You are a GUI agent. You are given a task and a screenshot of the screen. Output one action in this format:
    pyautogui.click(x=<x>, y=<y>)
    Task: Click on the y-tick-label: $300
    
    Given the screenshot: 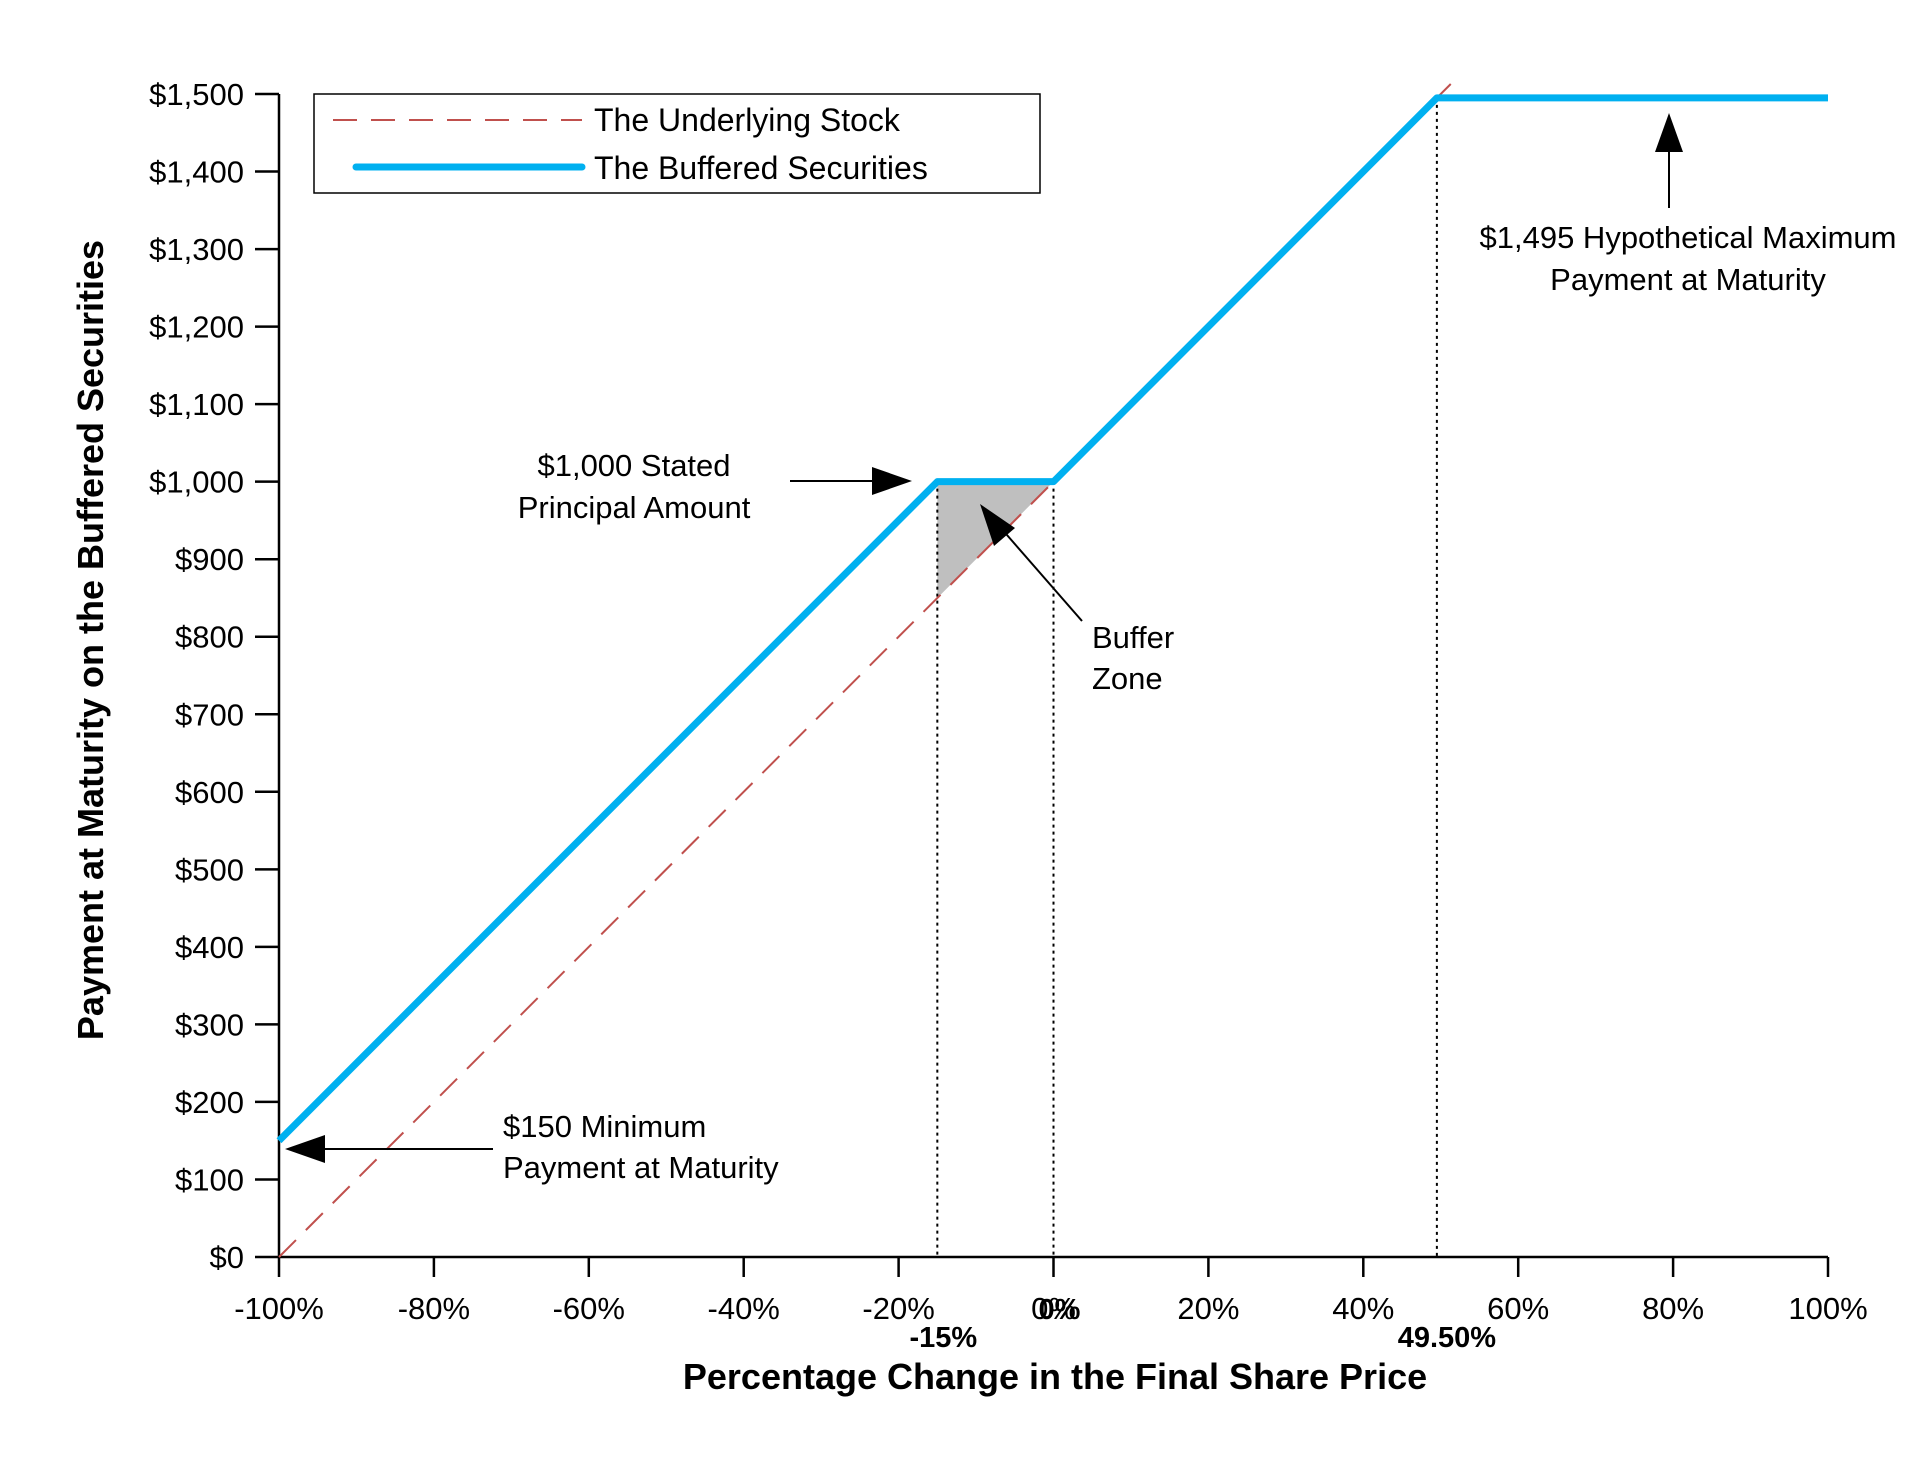 What is the action you would take?
    pyautogui.click(x=209, y=1024)
    